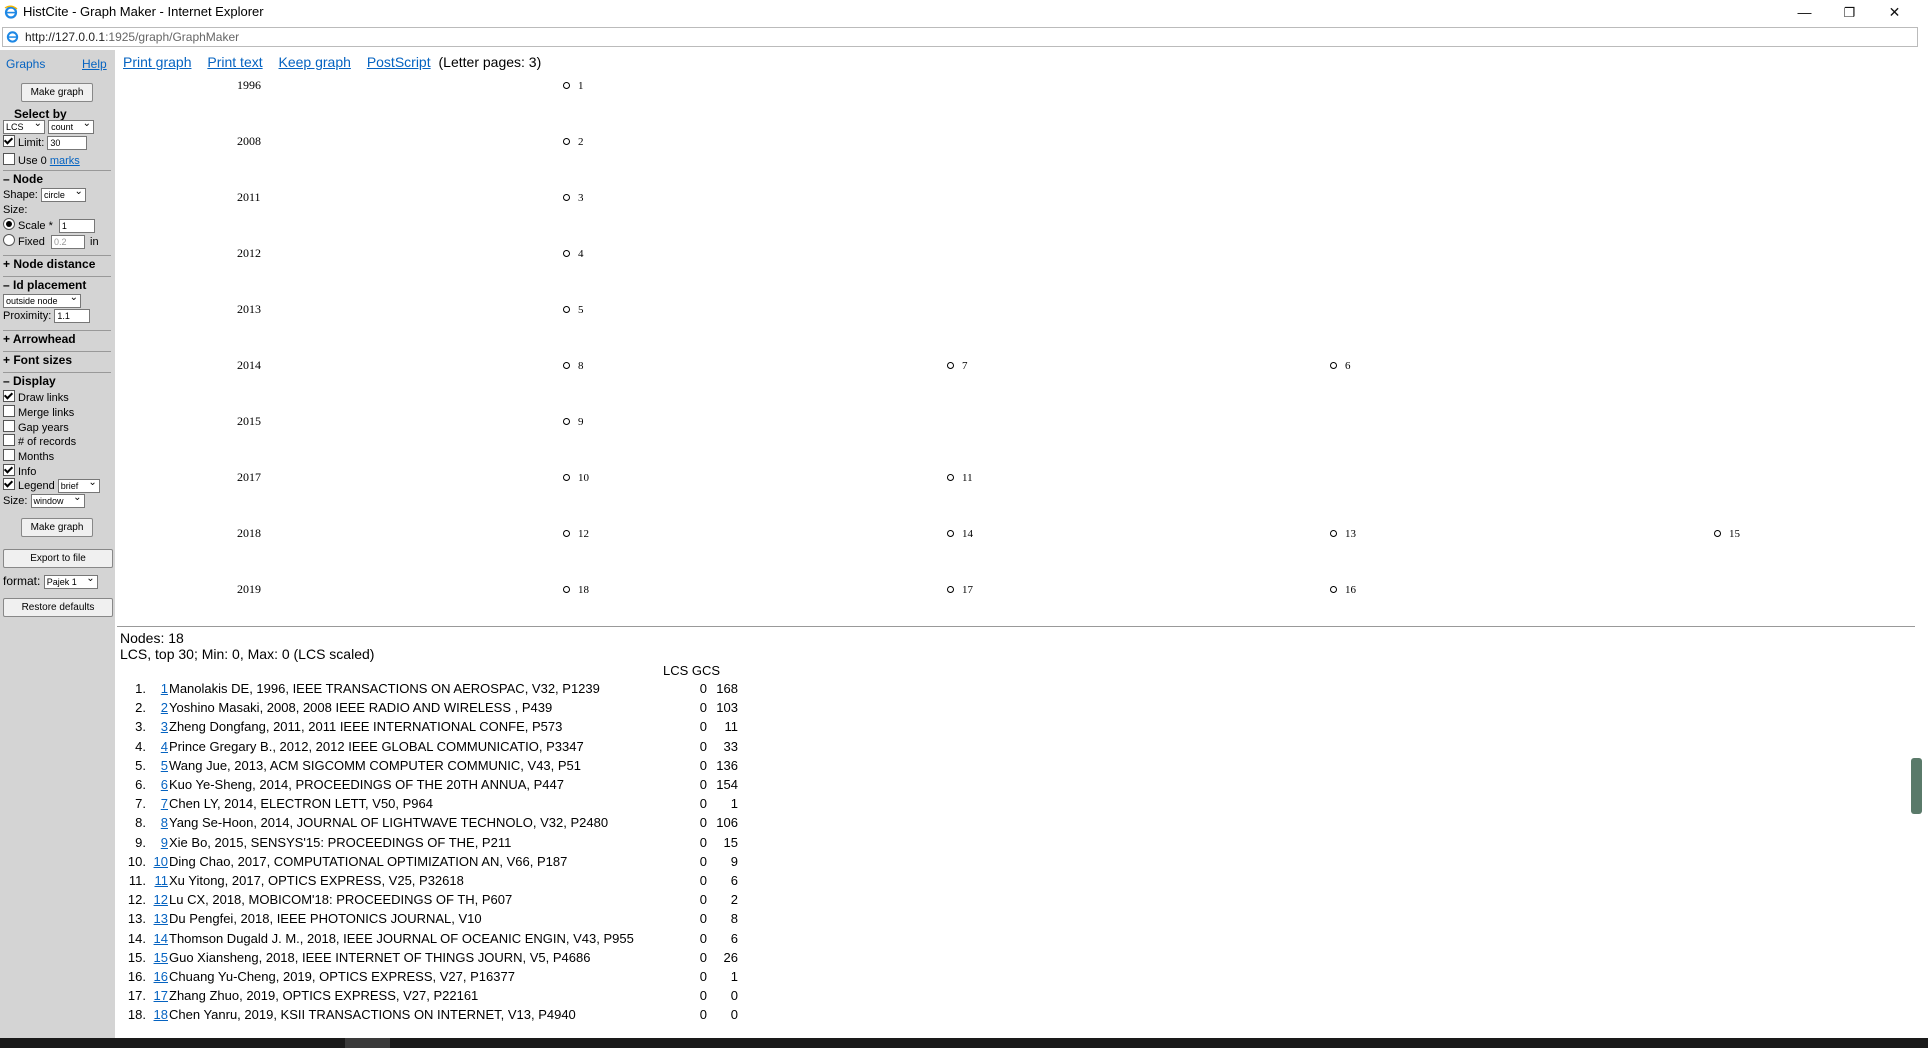  I want to click on id-placement-section-header: – Id placement, so click(57, 284).